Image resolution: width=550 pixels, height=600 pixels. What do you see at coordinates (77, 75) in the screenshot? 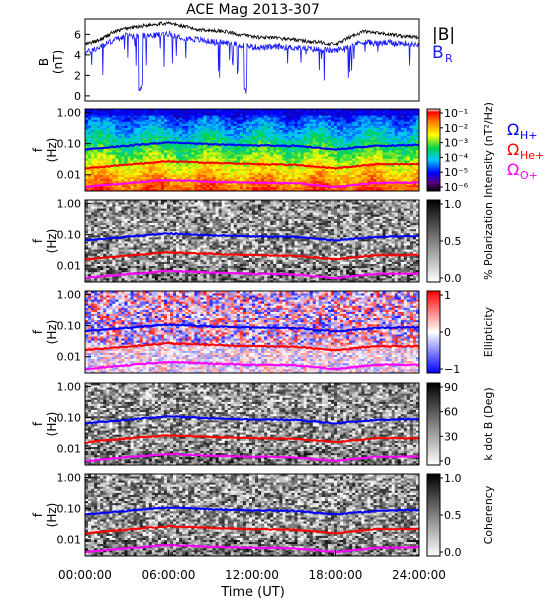
I see `b-ytick-label: 2` at bounding box center [77, 75].